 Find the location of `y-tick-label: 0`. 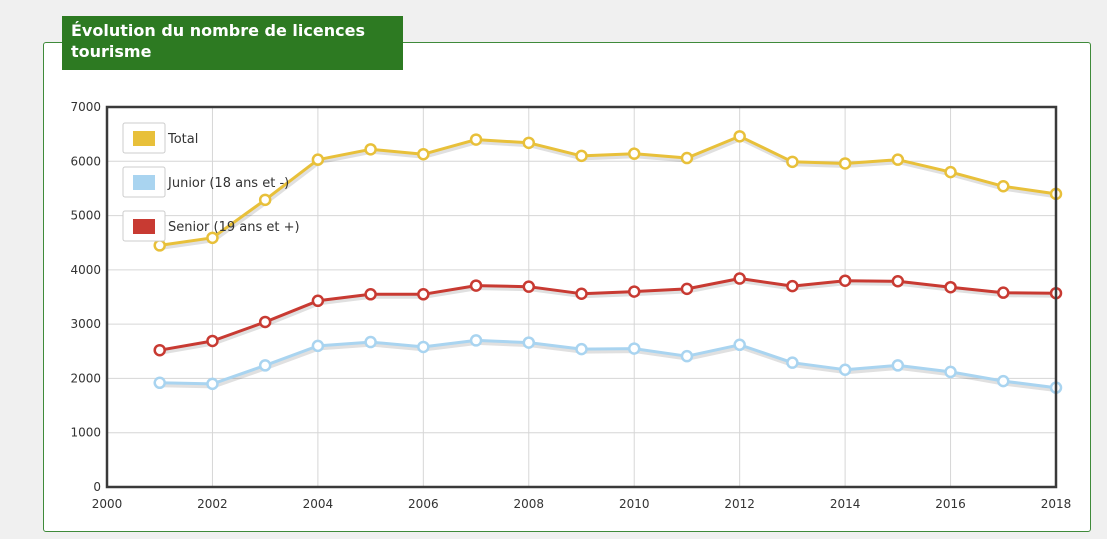

y-tick-label: 0 is located at coordinates (97, 487).